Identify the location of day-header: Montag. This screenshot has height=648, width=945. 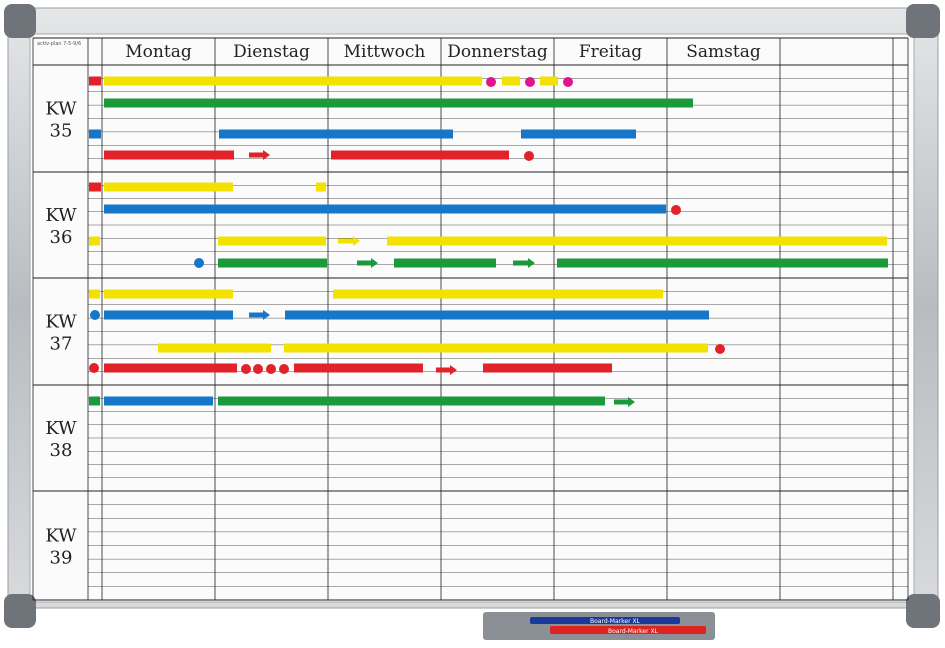
(158, 52).